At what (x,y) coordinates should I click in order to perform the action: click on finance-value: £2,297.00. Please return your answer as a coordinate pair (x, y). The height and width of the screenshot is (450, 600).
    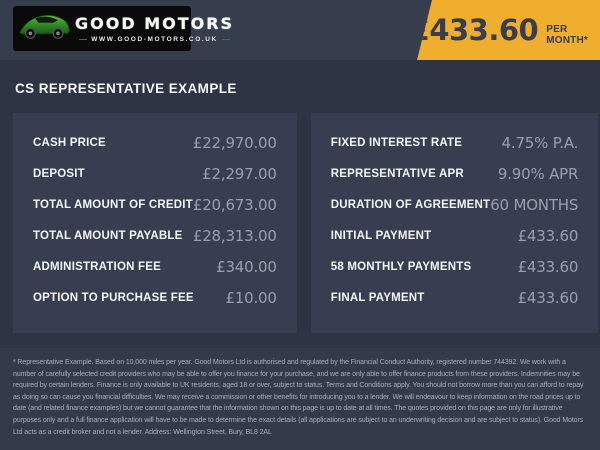
    Looking at the image, I should click on (239, 173).